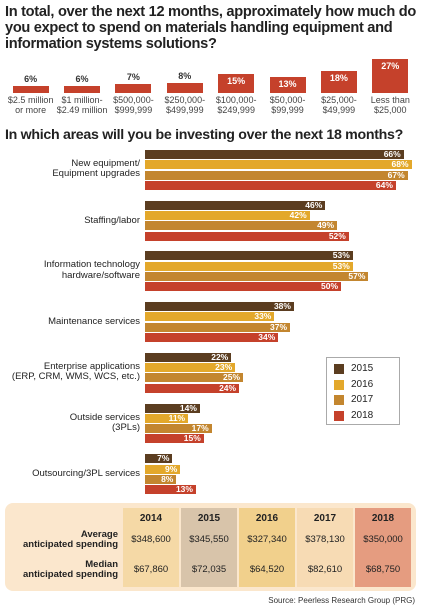  I want to click on x-tick-label: Less than $25,000, so click(390, 105).